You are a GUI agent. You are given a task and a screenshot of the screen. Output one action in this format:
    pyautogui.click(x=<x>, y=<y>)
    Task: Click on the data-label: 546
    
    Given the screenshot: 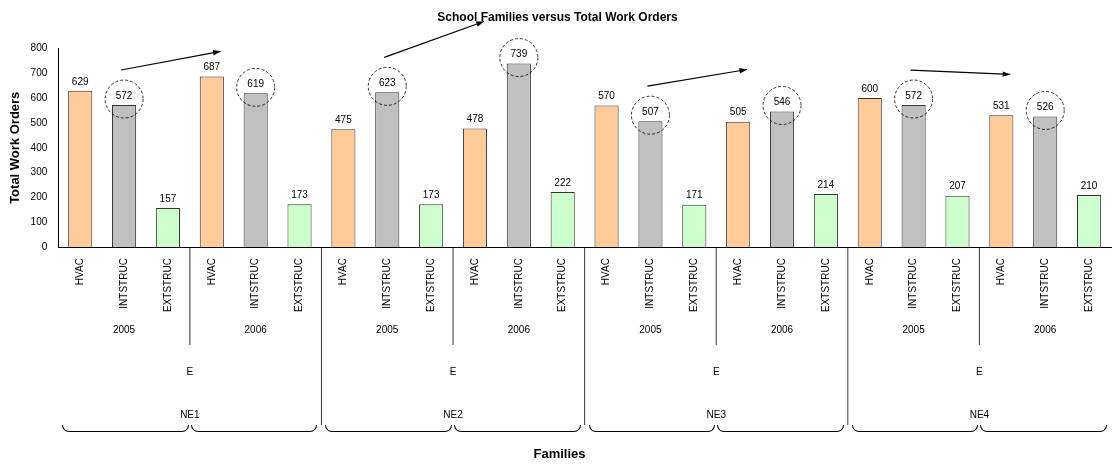 What is the action you would take?
    pyautogui.click(x=782, y=102)
    